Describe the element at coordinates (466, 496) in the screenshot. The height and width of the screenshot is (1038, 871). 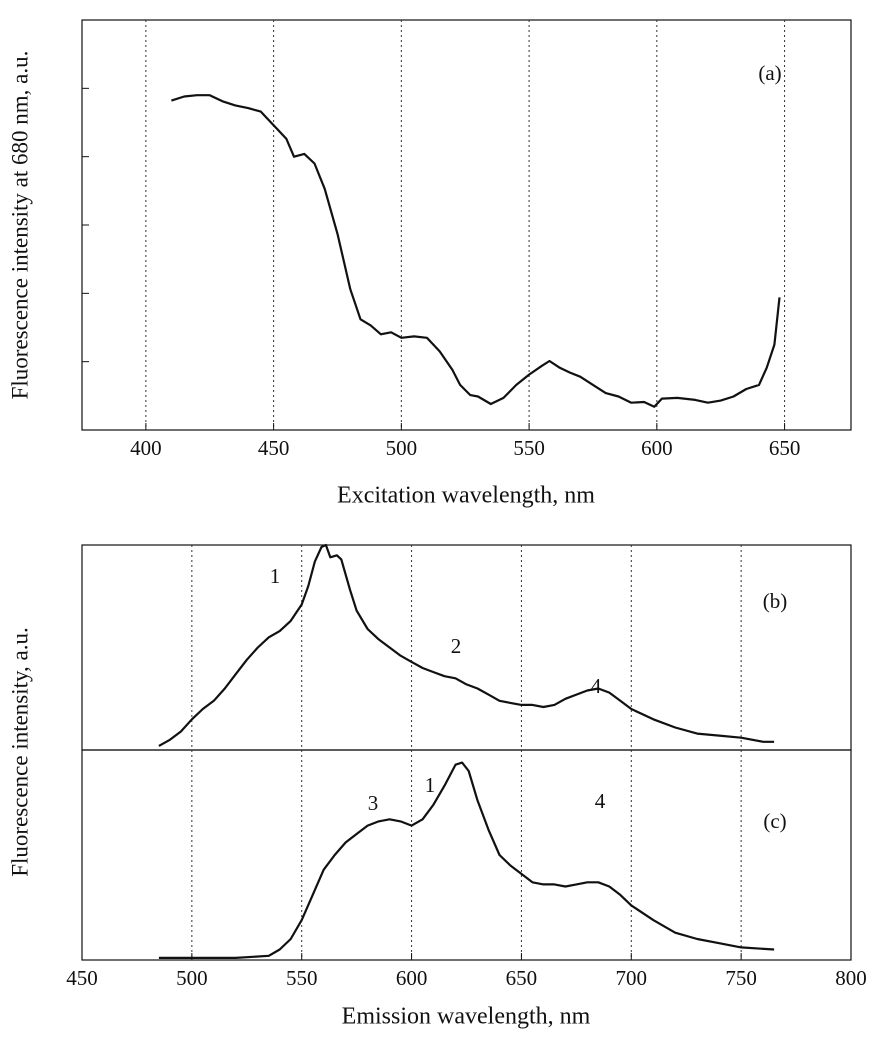
I see `x-axis-label: Excitation wavelength, nm` at that location.